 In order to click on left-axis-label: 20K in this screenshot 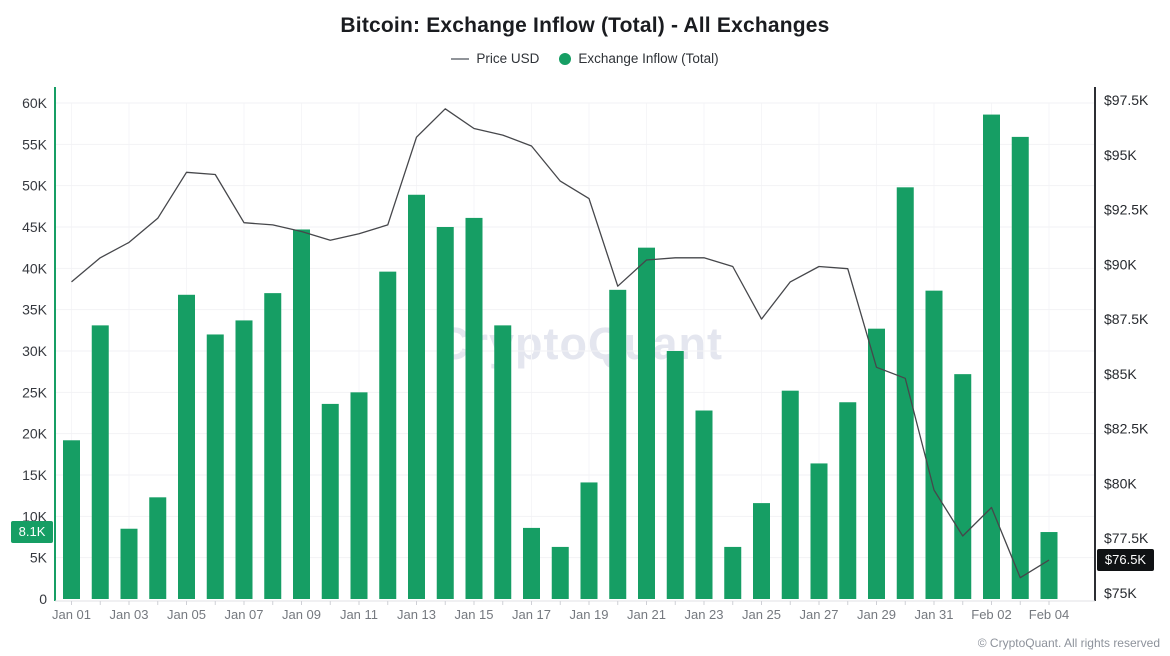, I will do `click(35, 434)`.